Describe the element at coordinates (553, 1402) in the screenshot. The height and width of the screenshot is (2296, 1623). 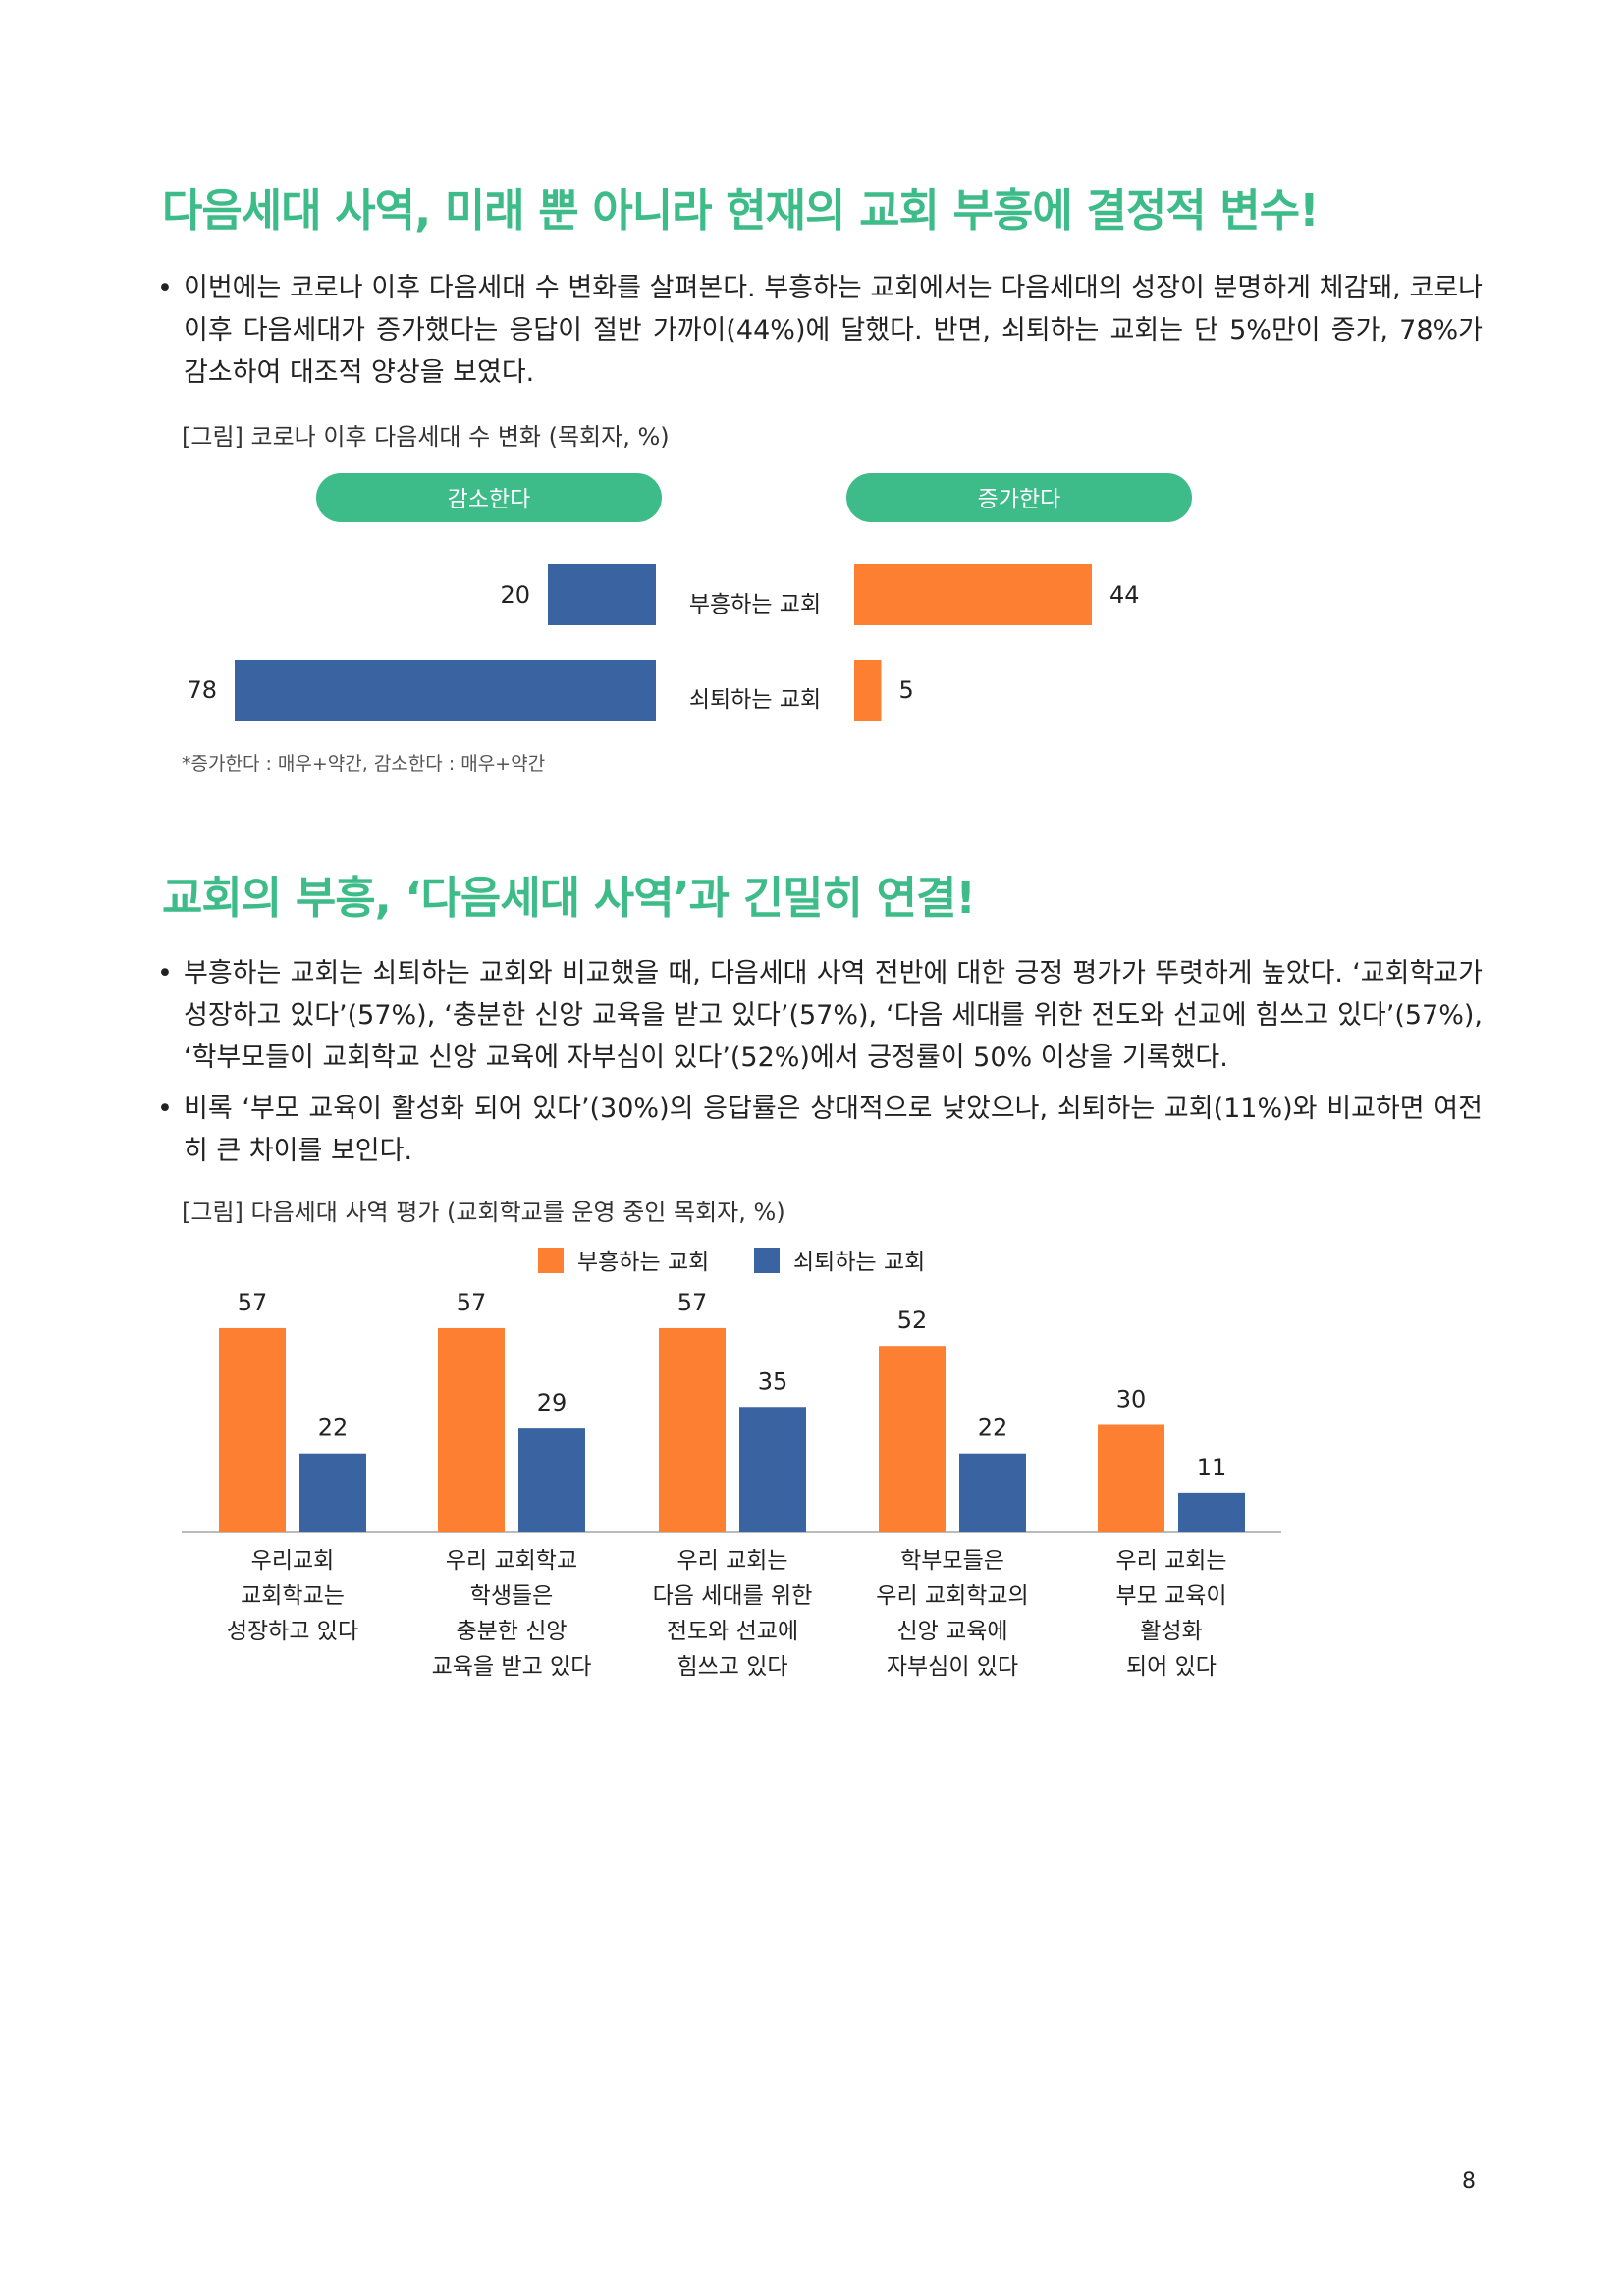
I see `bar-value-label: 29` at that location.